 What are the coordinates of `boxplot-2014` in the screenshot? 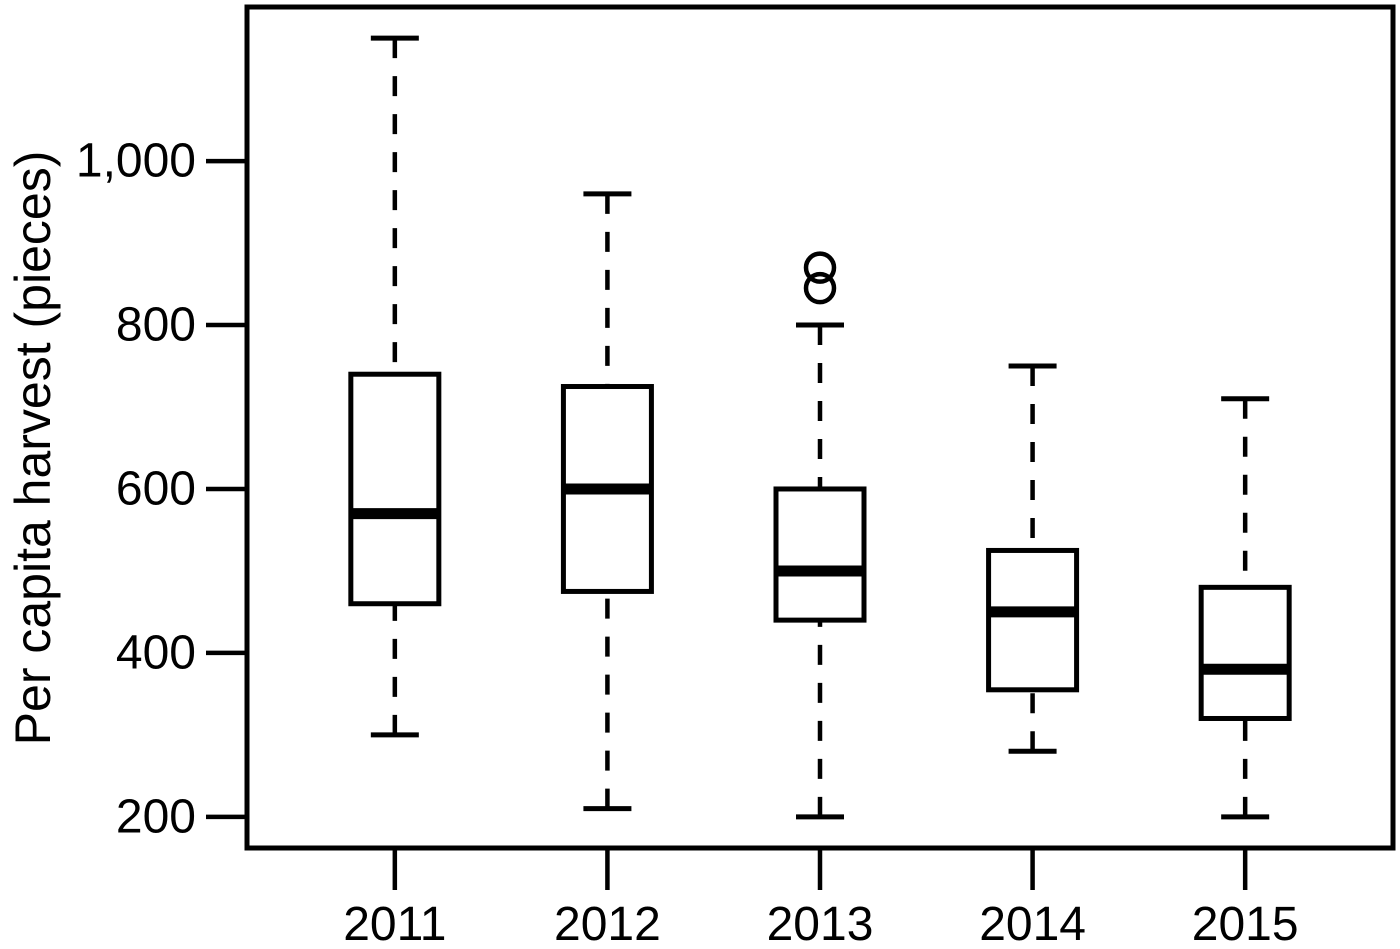 It's located at (1033, 558).